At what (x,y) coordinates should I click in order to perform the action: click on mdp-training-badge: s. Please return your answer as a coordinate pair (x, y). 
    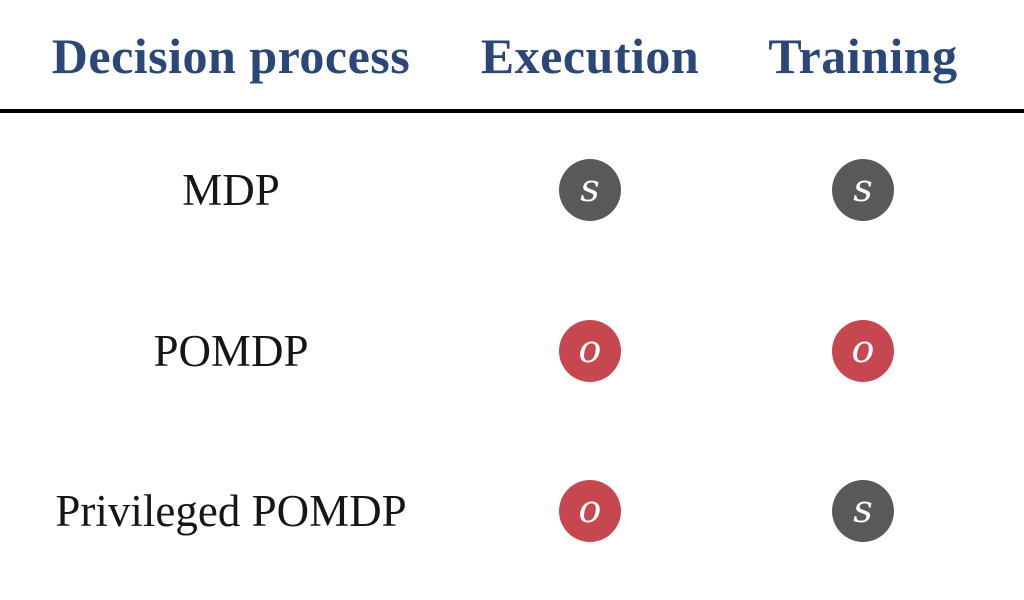
    Looking at the image, I should click on (863, 190).